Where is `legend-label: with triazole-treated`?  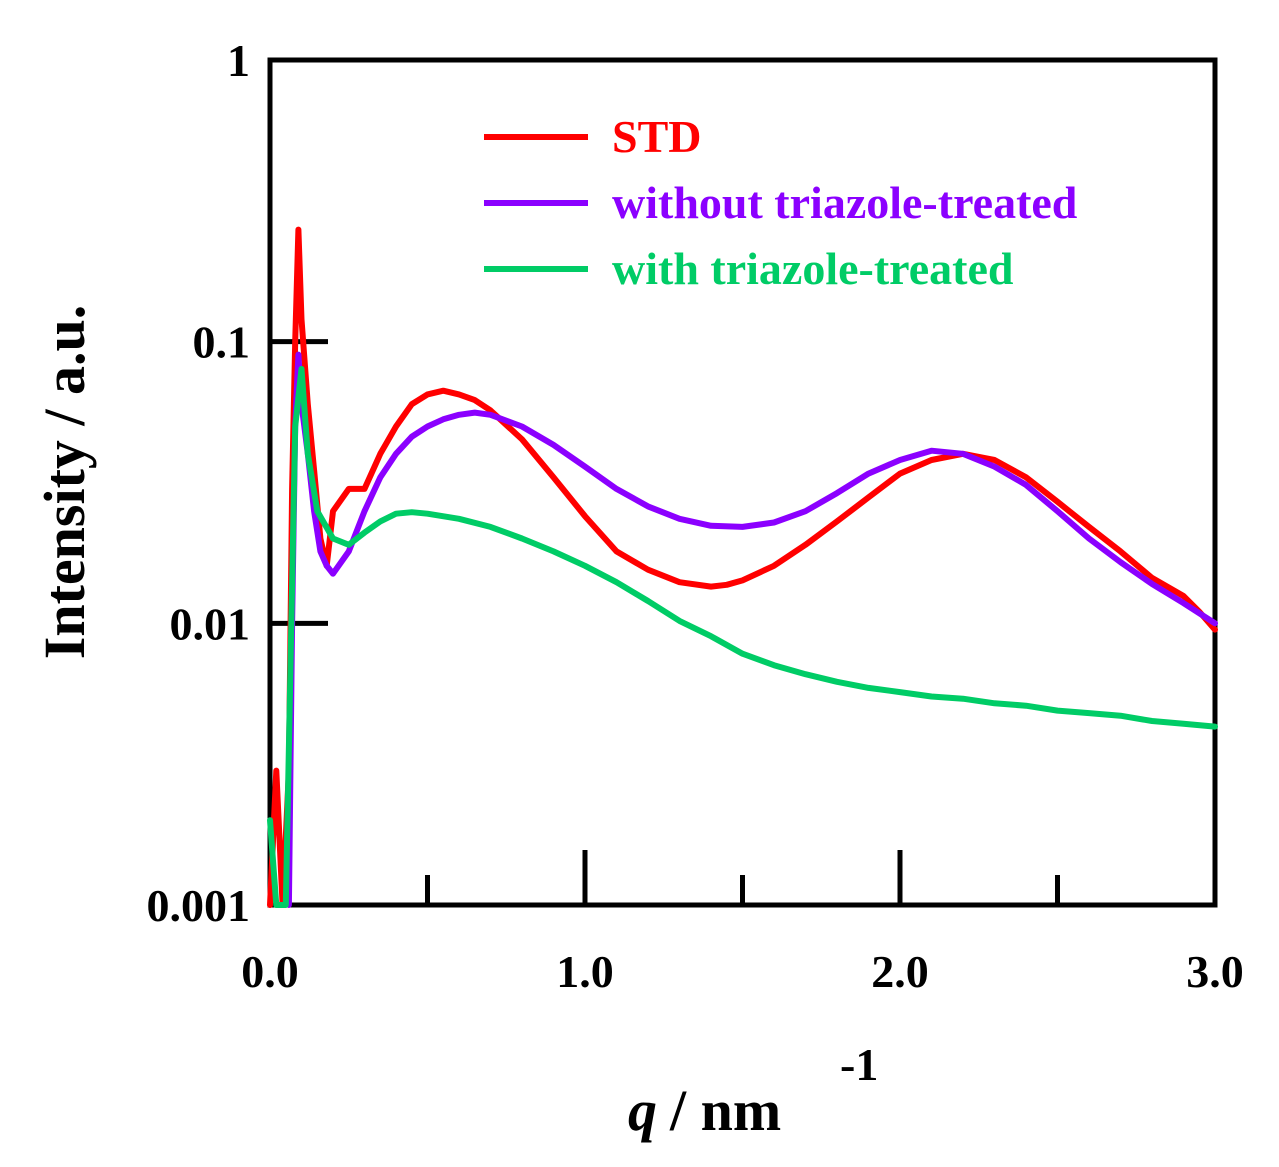 legend-label: with triazole-treated is located at coordinates (813, 268).